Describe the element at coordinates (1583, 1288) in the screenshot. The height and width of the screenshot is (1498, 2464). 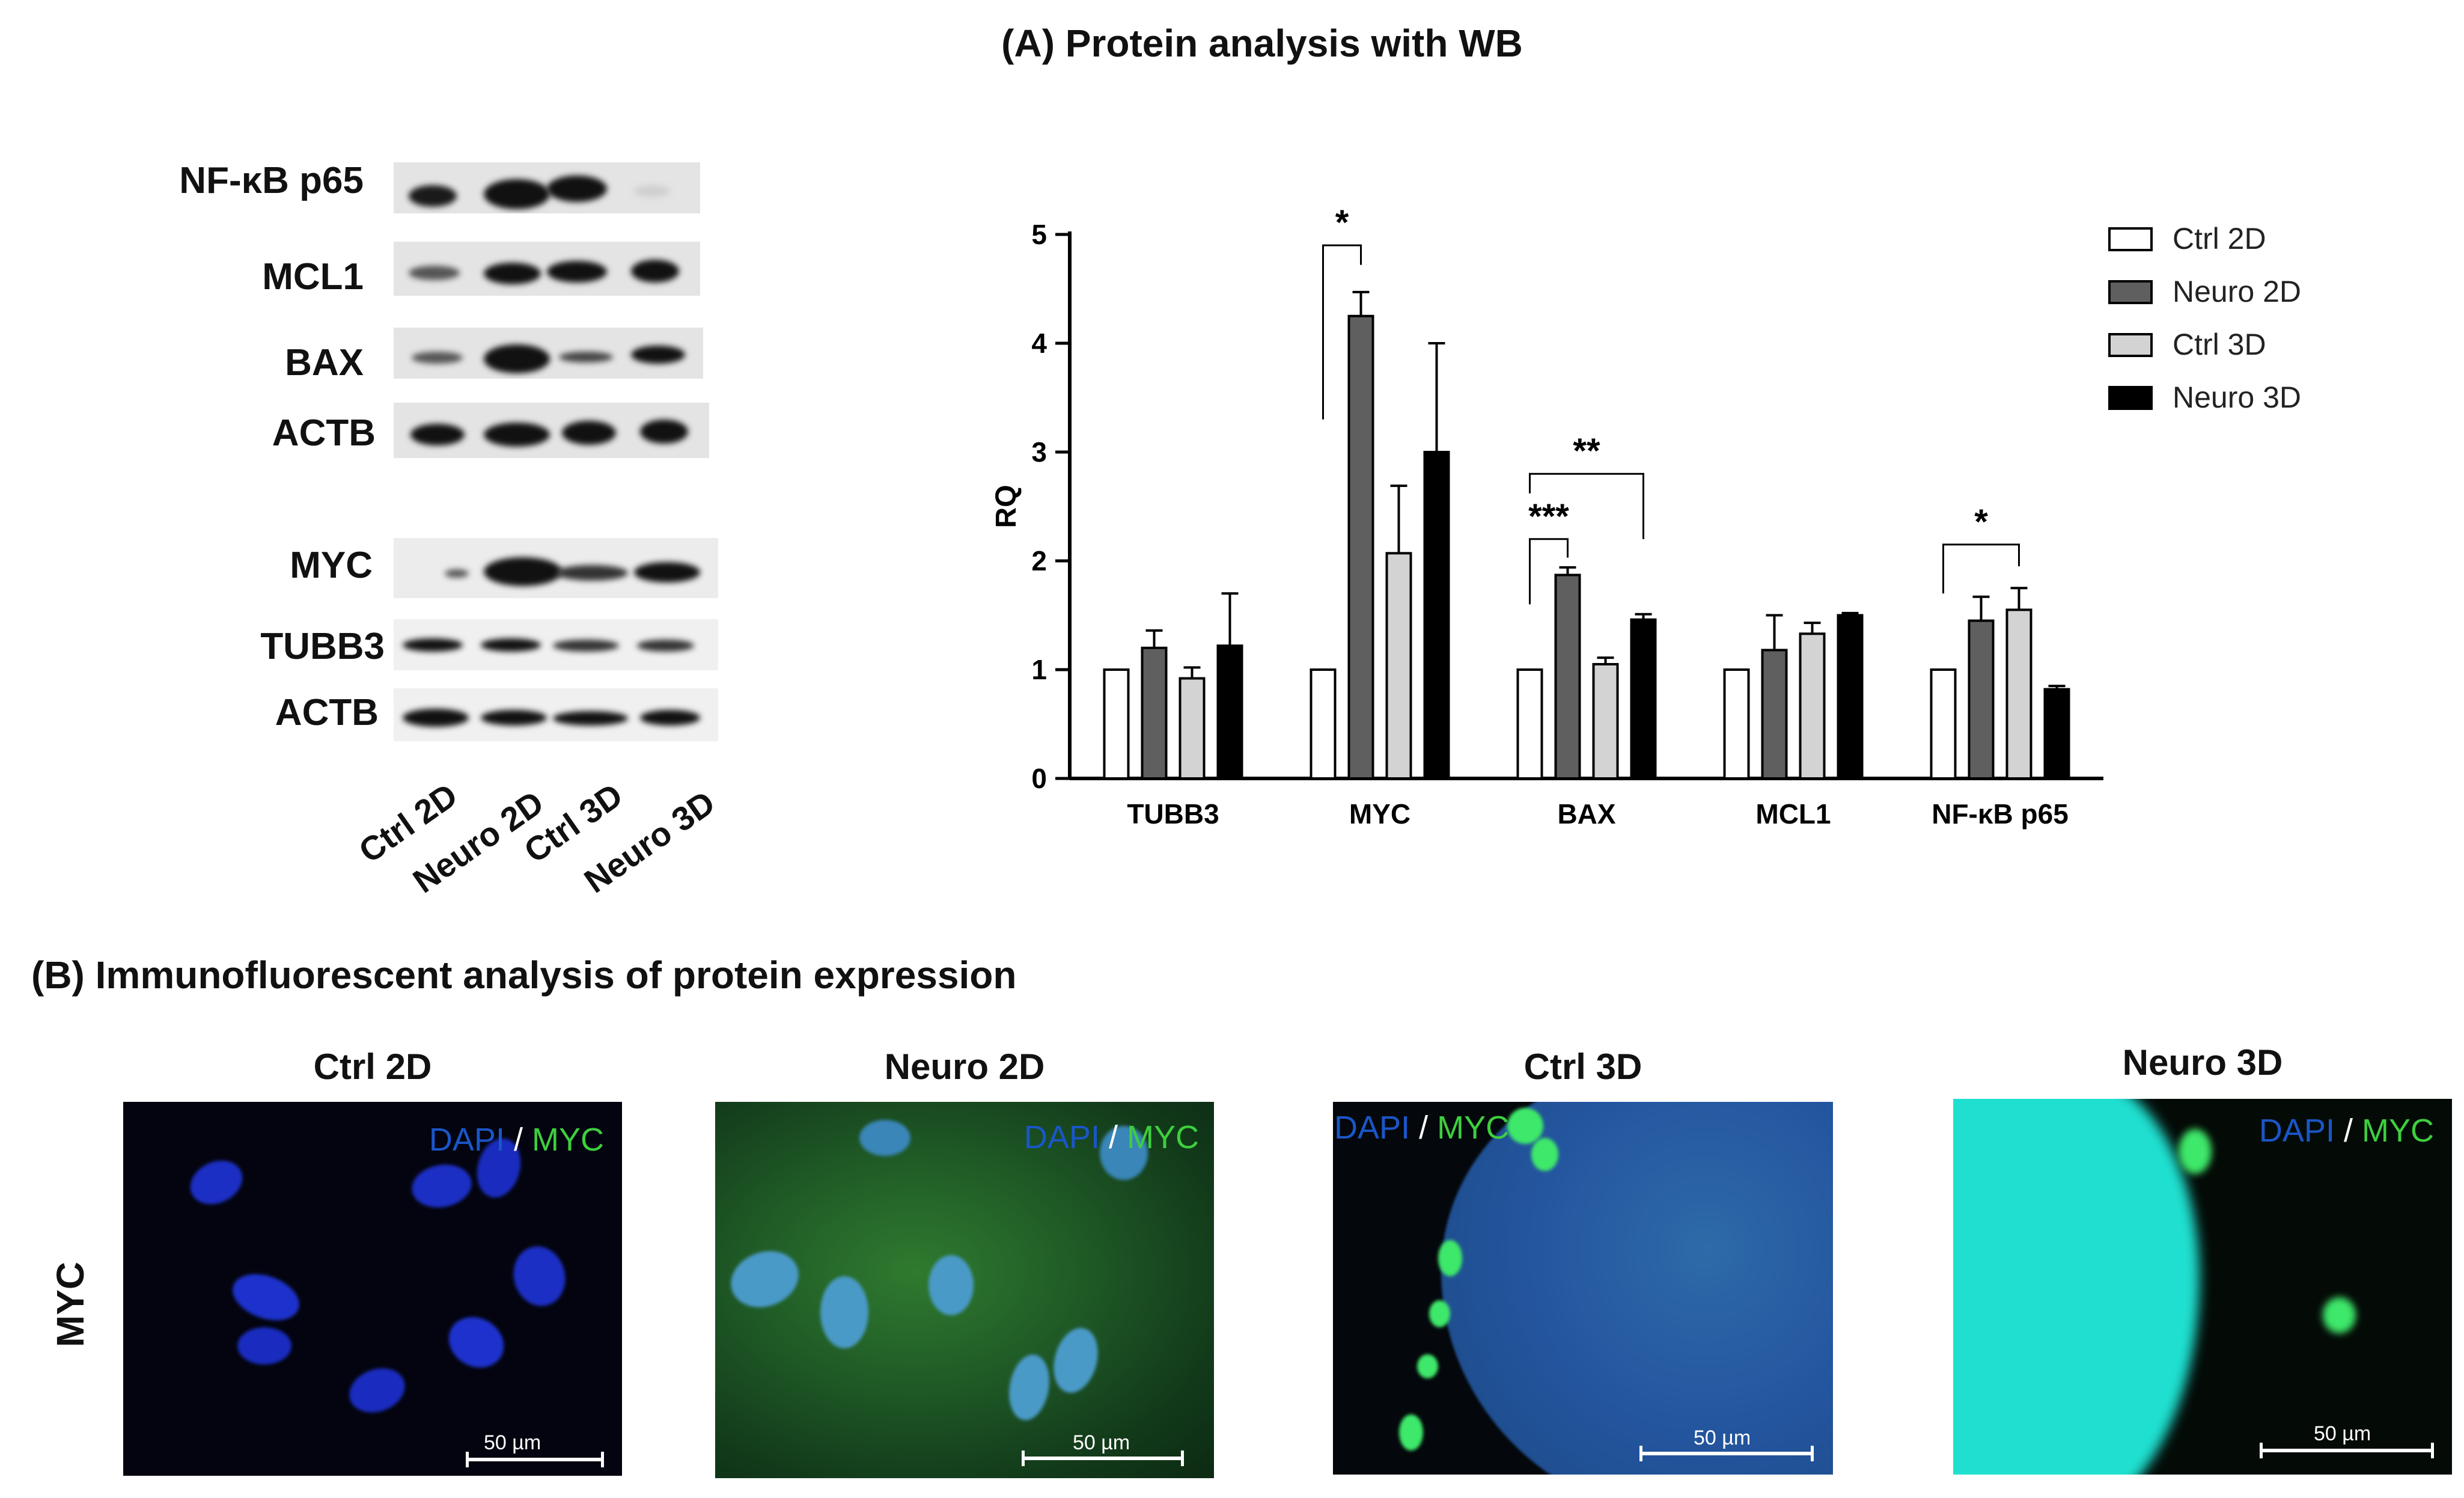
I see `if-image-ctrl-3d: DAPI / MYC 50 µm` at that location.